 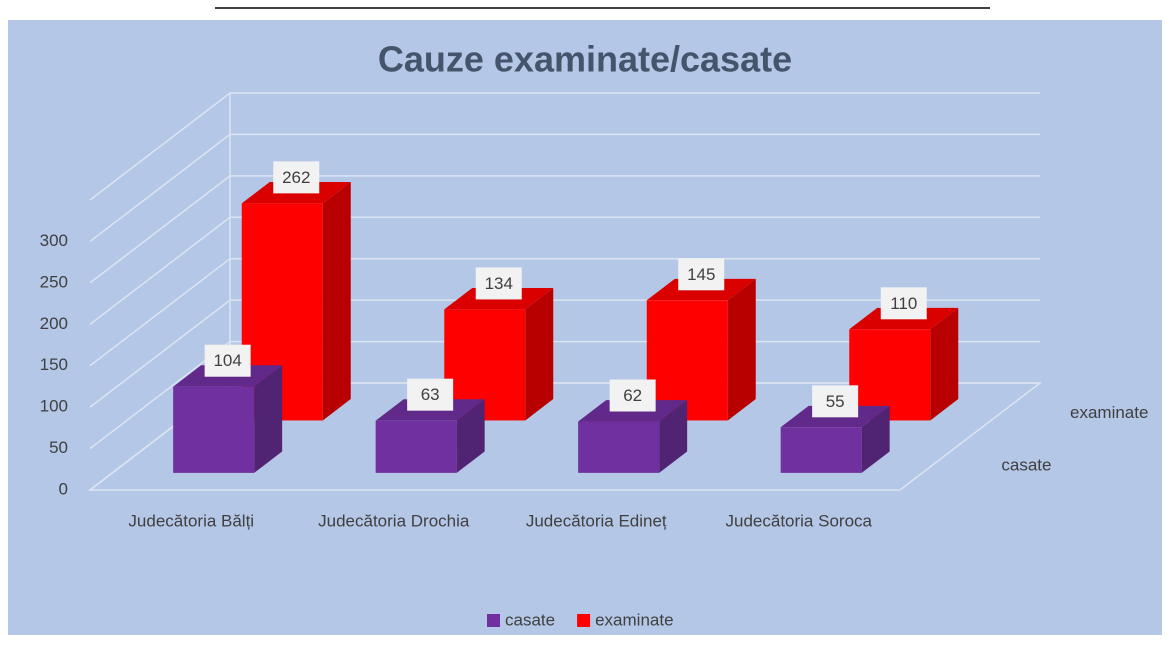 What do you see at coordinates (191, 520) in the screenshot?
I see `x-tick-label: Judecătoria Bălți` at bounding box center [191, 520].